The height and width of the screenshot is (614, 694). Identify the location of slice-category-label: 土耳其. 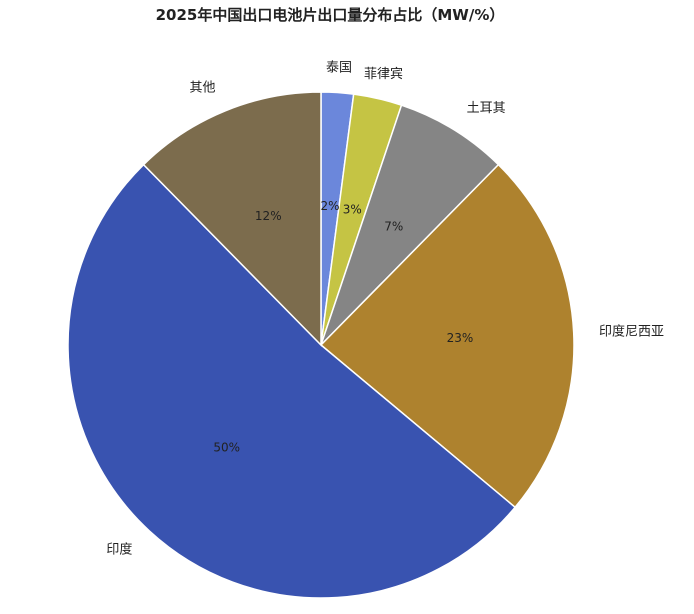
(486, 108).